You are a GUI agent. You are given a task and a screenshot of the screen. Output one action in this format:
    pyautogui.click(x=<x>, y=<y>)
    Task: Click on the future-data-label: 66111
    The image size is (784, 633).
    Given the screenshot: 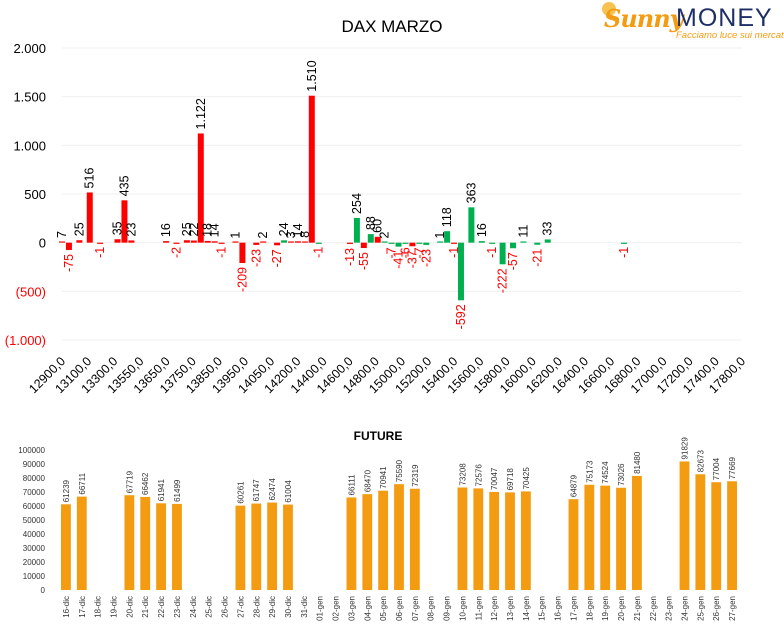 What is the action you would take?
    pyautogui.click(x=351, y=485)
    